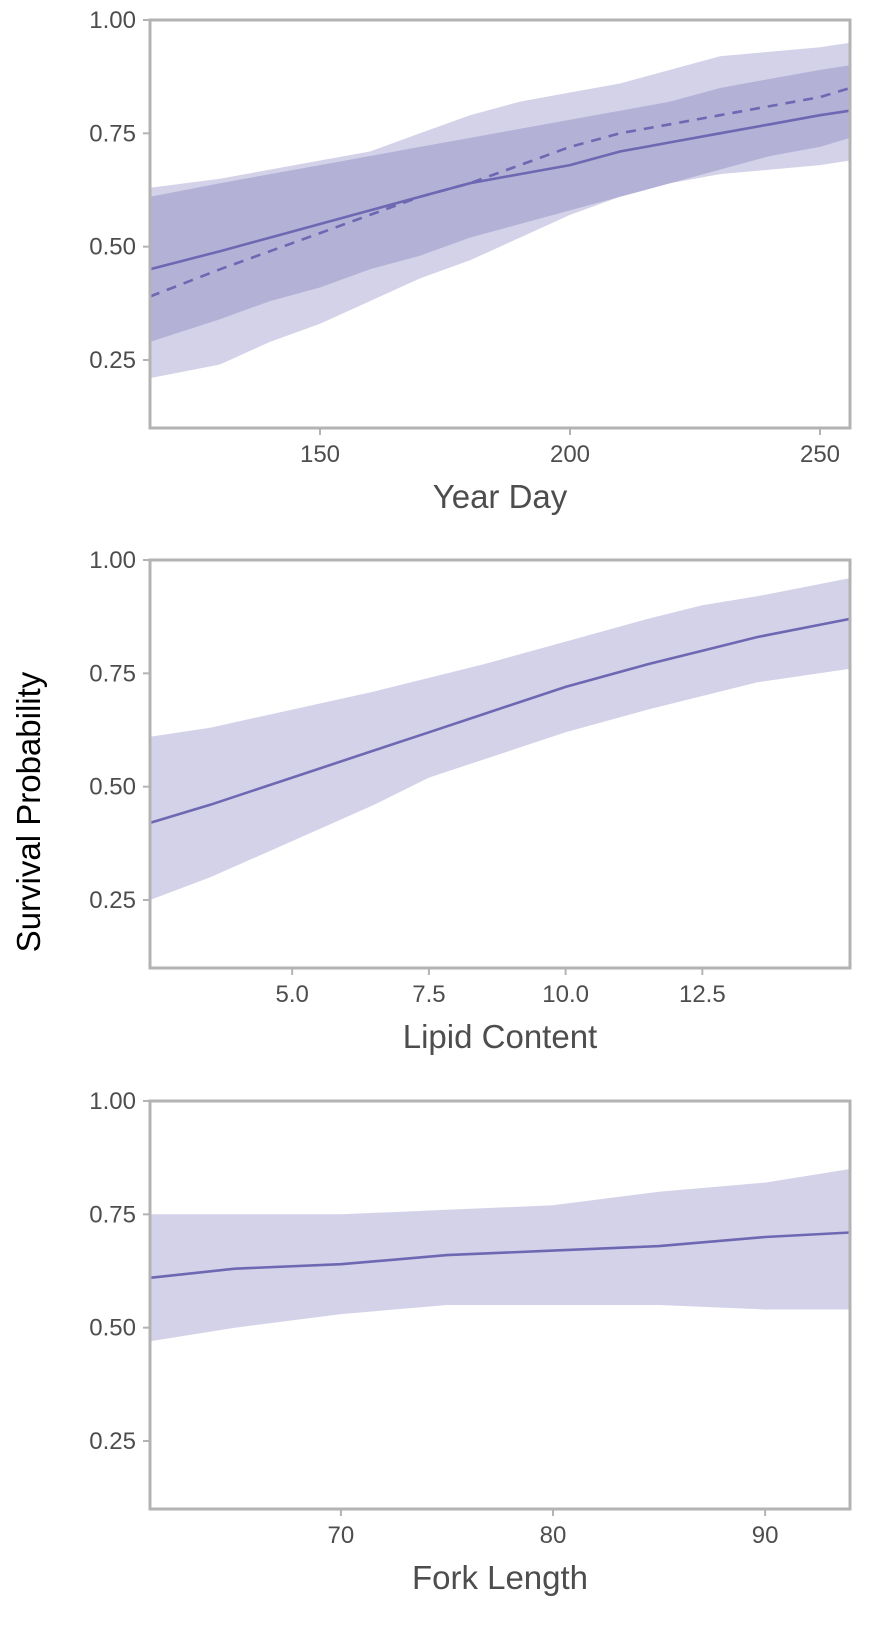  Describe the element at coordinates (292, 994) in the screenshot. I see `x-tick-label: 5.0` at that location.